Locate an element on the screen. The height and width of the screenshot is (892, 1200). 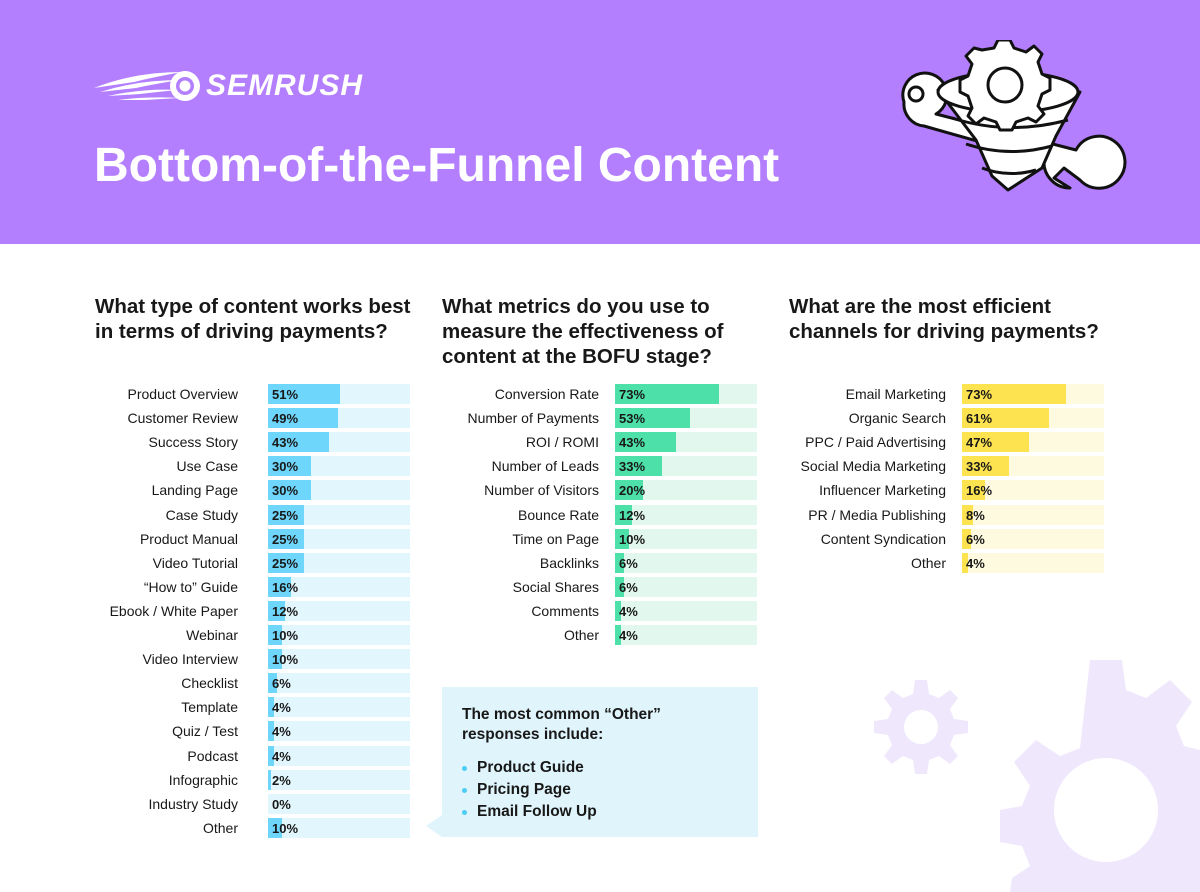
bar-value-label: 2% is located at coordinates (281, 780).